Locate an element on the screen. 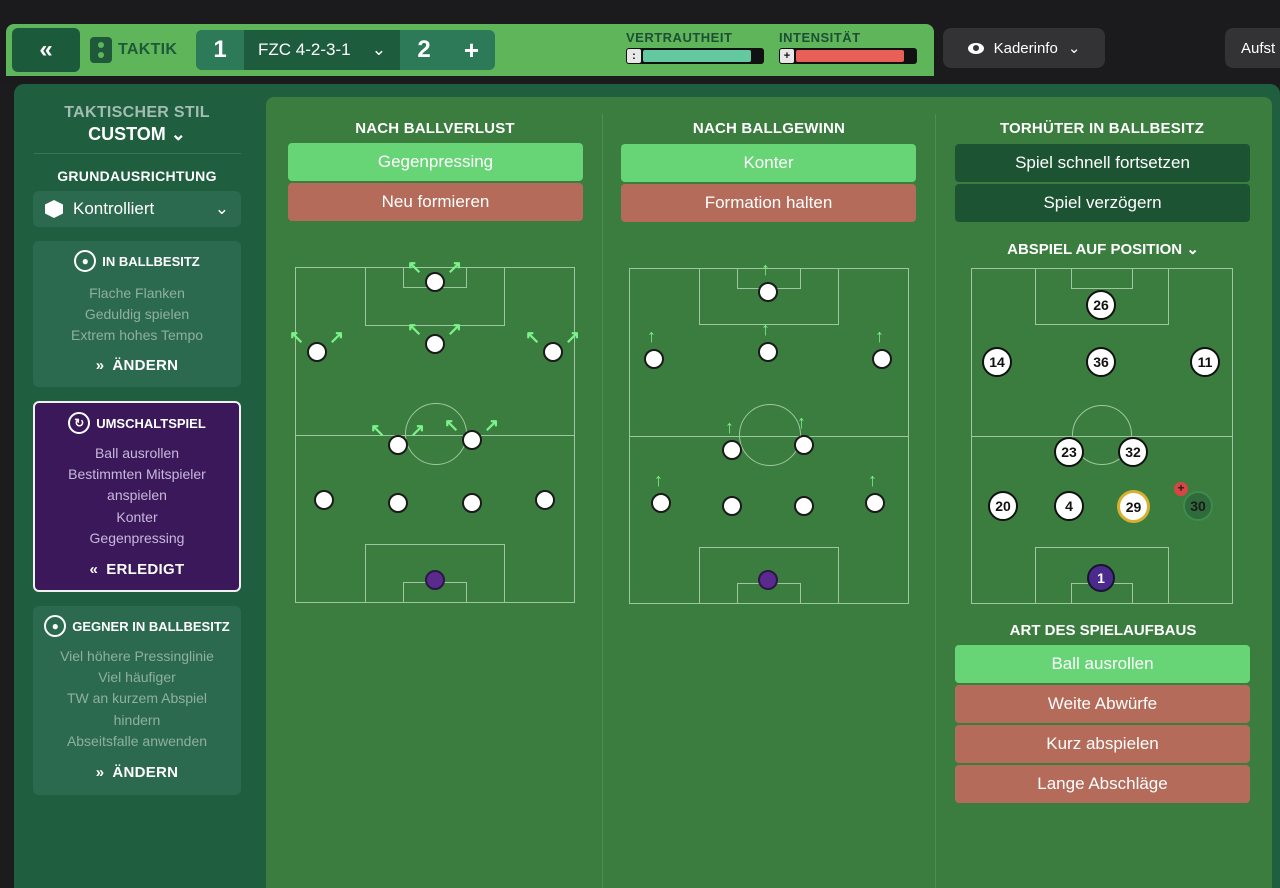 The image size is (1280, 888). aufstellung-button: Aufst is located at coordinates (1252, 48).